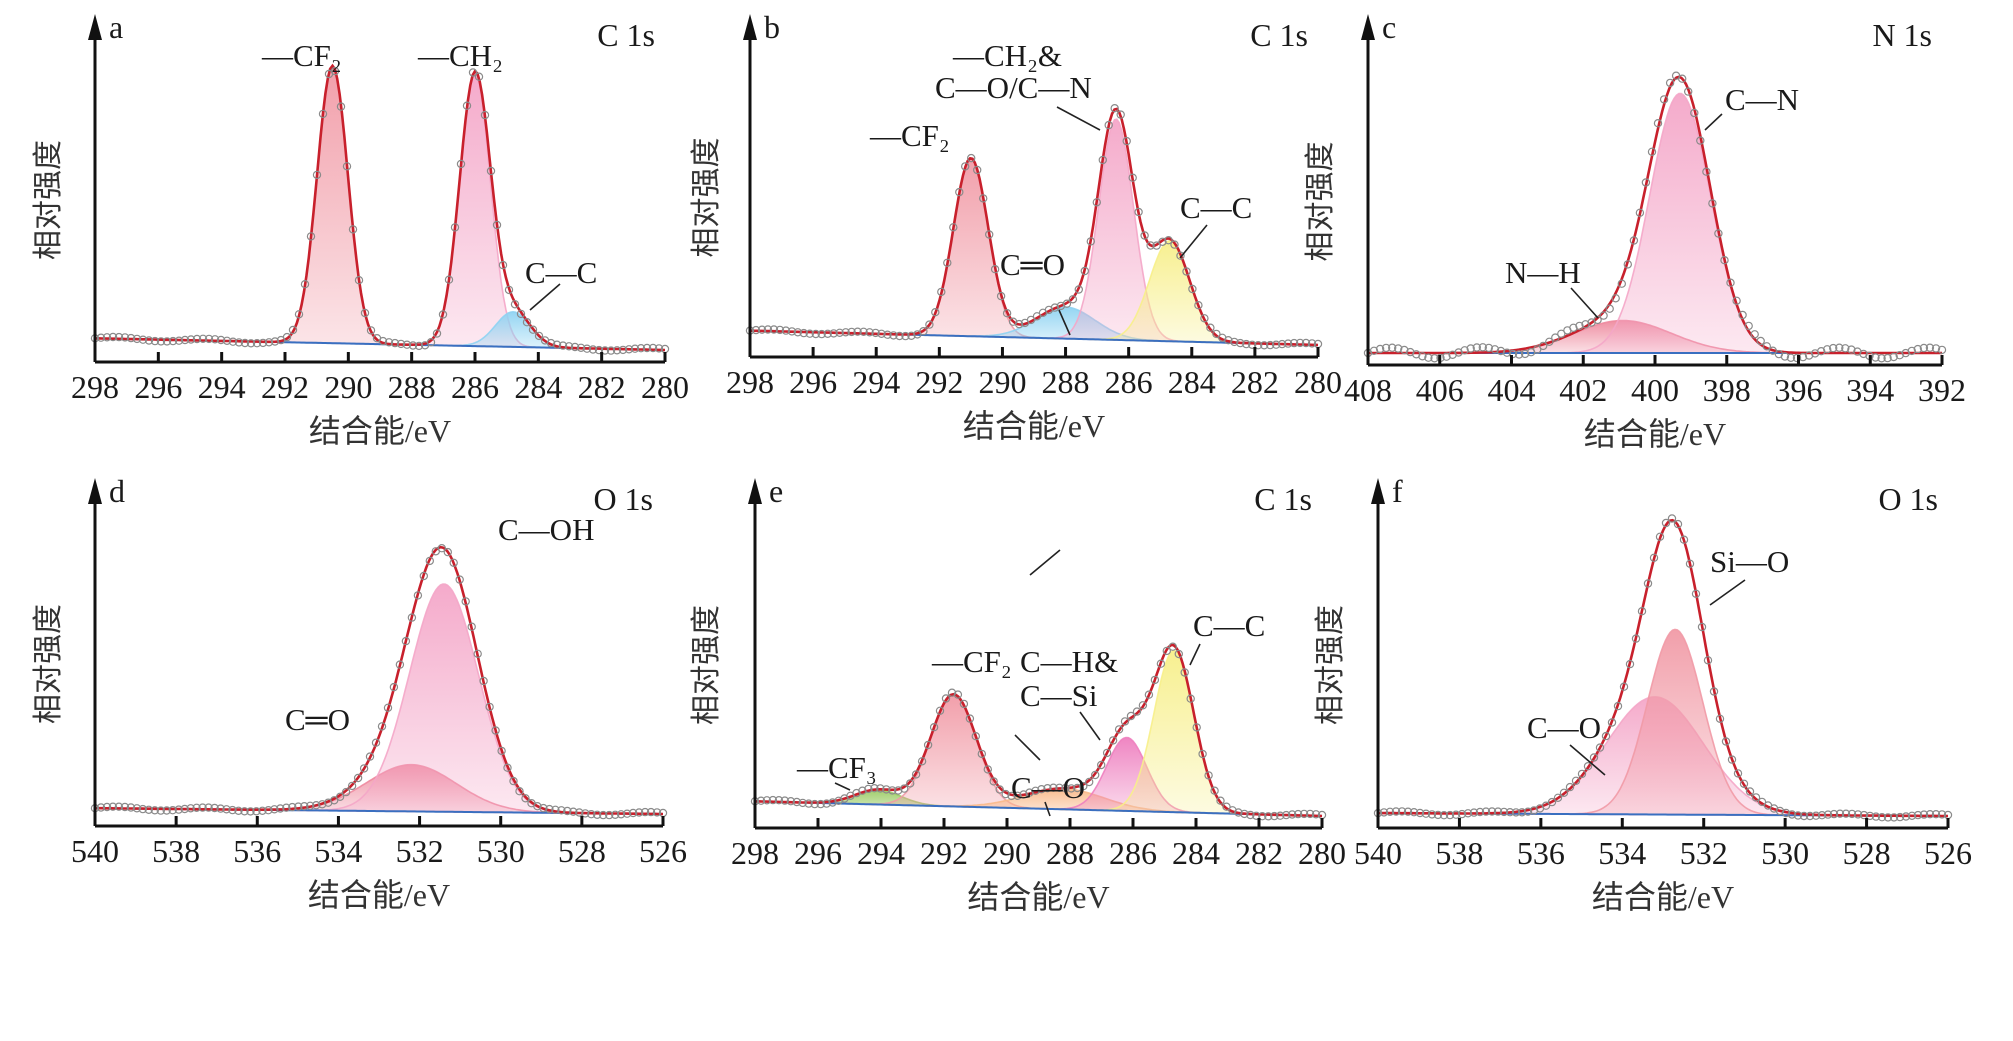 The image size is (2013, 1041). Describe the element at coordinates (1762, 99) in the screenshot. I see `peak-label: C—N` at that location.